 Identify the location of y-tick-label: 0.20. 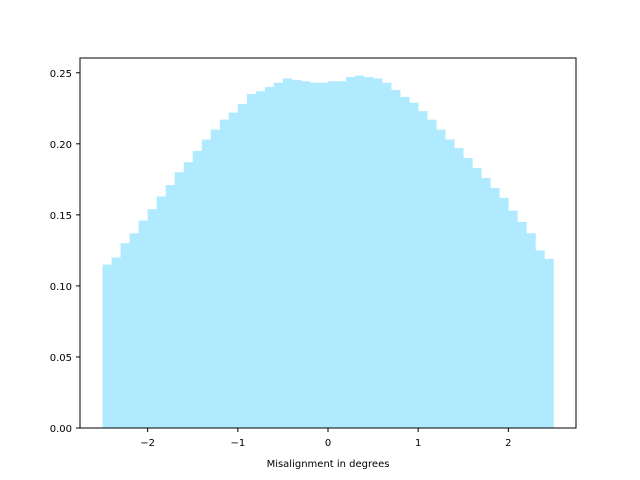
(61, 145).